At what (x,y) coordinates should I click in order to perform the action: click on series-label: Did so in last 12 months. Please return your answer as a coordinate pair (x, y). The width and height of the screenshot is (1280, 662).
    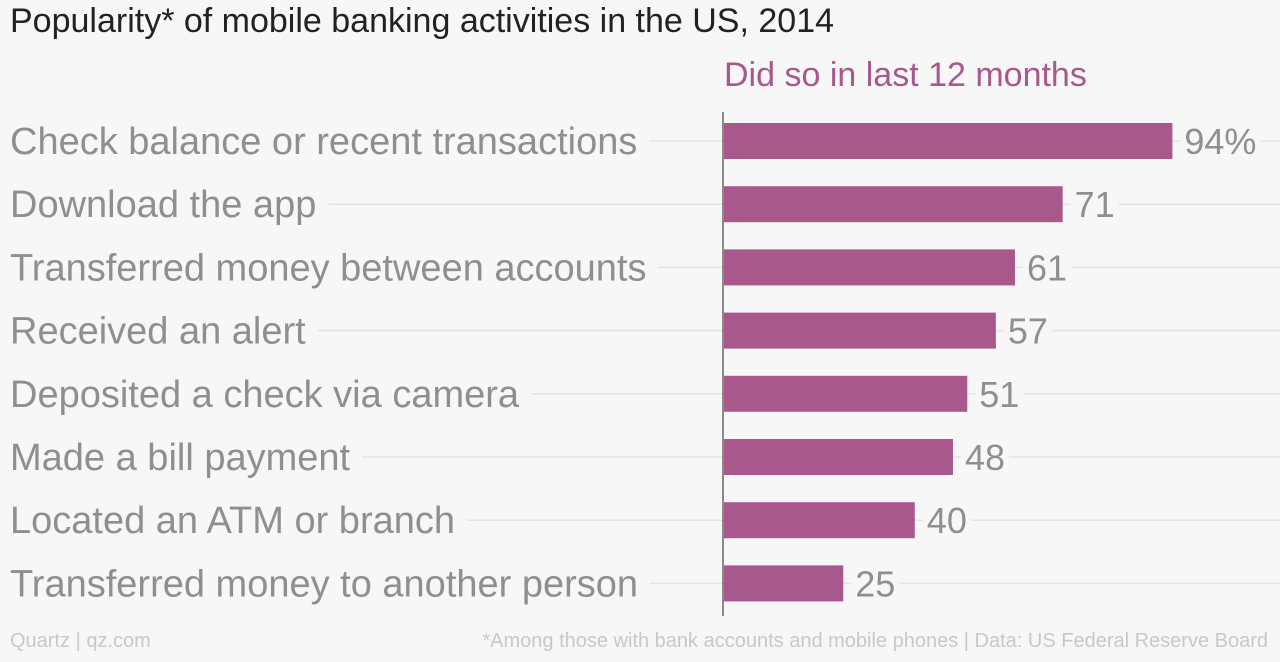
    Looking at the image, I should click on (905, 75).